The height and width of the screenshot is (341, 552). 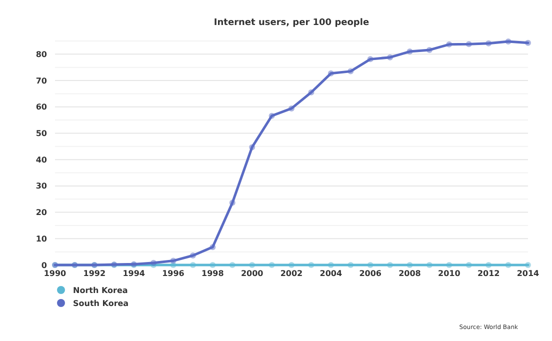 I want to click on y-tick-label: 70, so click(x=42, y=81).